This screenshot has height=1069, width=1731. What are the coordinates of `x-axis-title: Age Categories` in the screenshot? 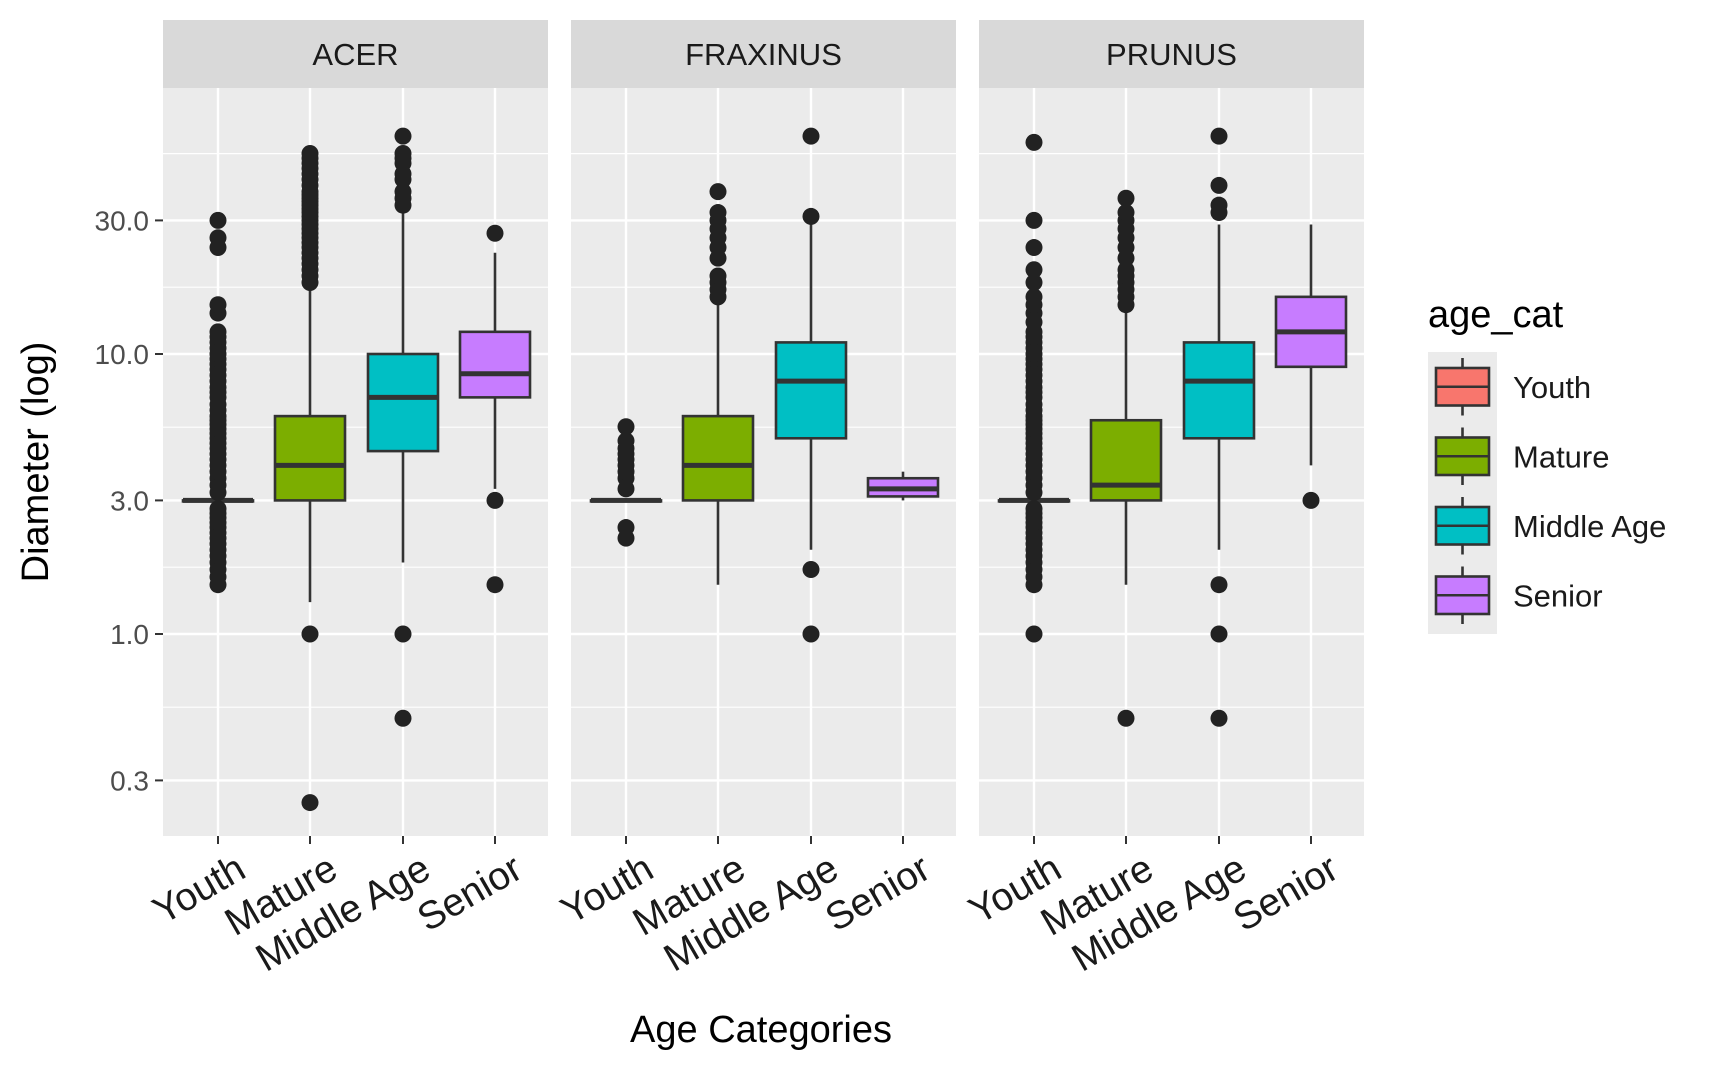 It's located at (761, 1030).